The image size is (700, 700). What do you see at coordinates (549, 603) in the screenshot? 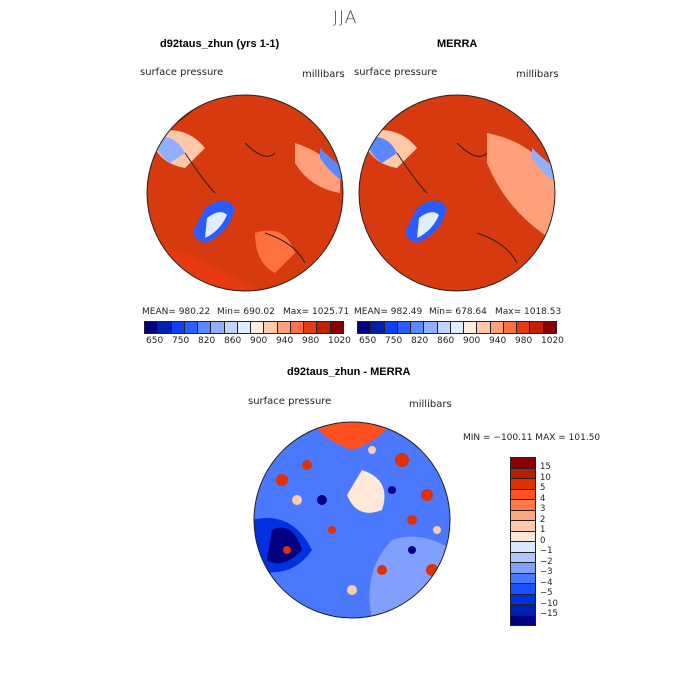
I see `diff-colorbar-tick-label: −10` at bounding box center [549, 603].